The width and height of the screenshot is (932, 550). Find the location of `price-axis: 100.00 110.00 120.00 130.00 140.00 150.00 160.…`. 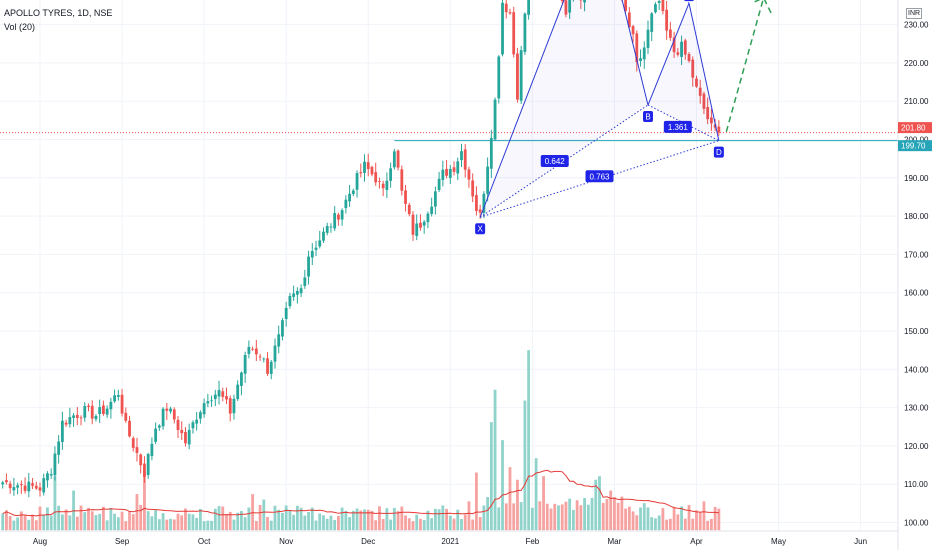

price-axis: 100.00 110.00 120.00 130.00 140.00 150.00 160.… is located at coordinates (913, 275).